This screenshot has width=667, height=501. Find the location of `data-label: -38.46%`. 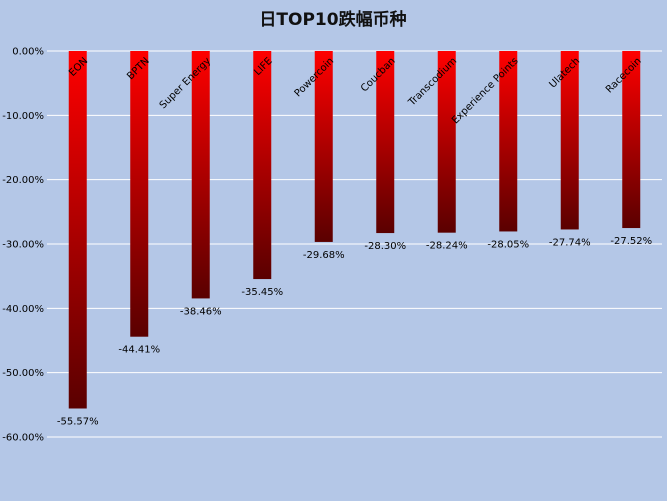

data-label: -38.46% is located at coordinates (201, 311).